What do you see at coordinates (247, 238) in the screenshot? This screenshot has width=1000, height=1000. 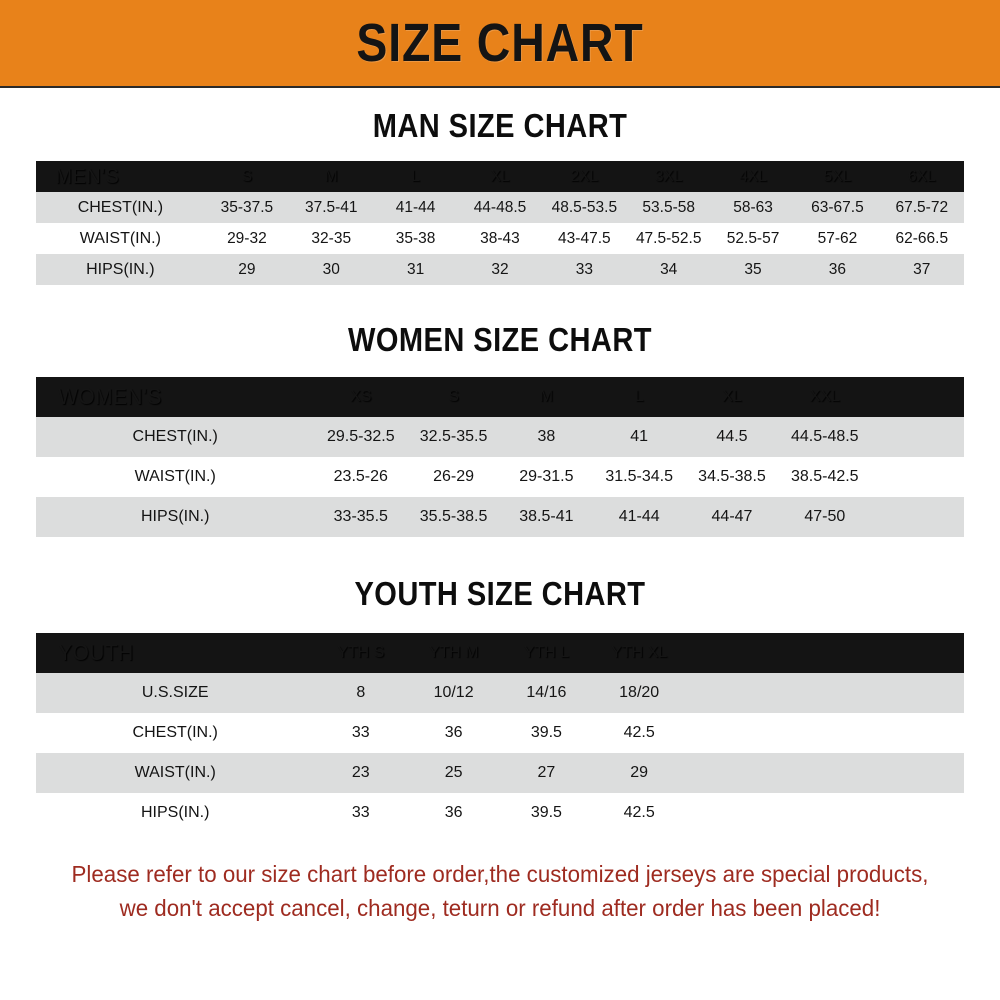 I see `table-cell: 29-32` at bounding box center [247, 238].